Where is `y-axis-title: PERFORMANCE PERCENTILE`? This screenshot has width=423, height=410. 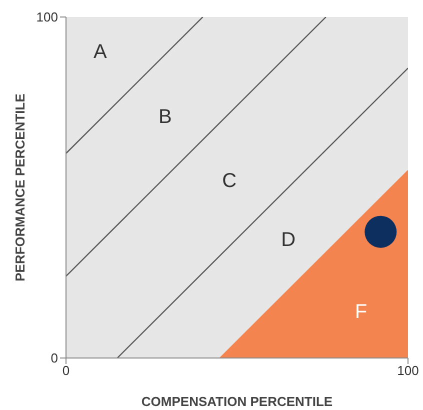
y-axis-title: PERFORMANCE PERCENTILE is located at coordinates (20, 187).